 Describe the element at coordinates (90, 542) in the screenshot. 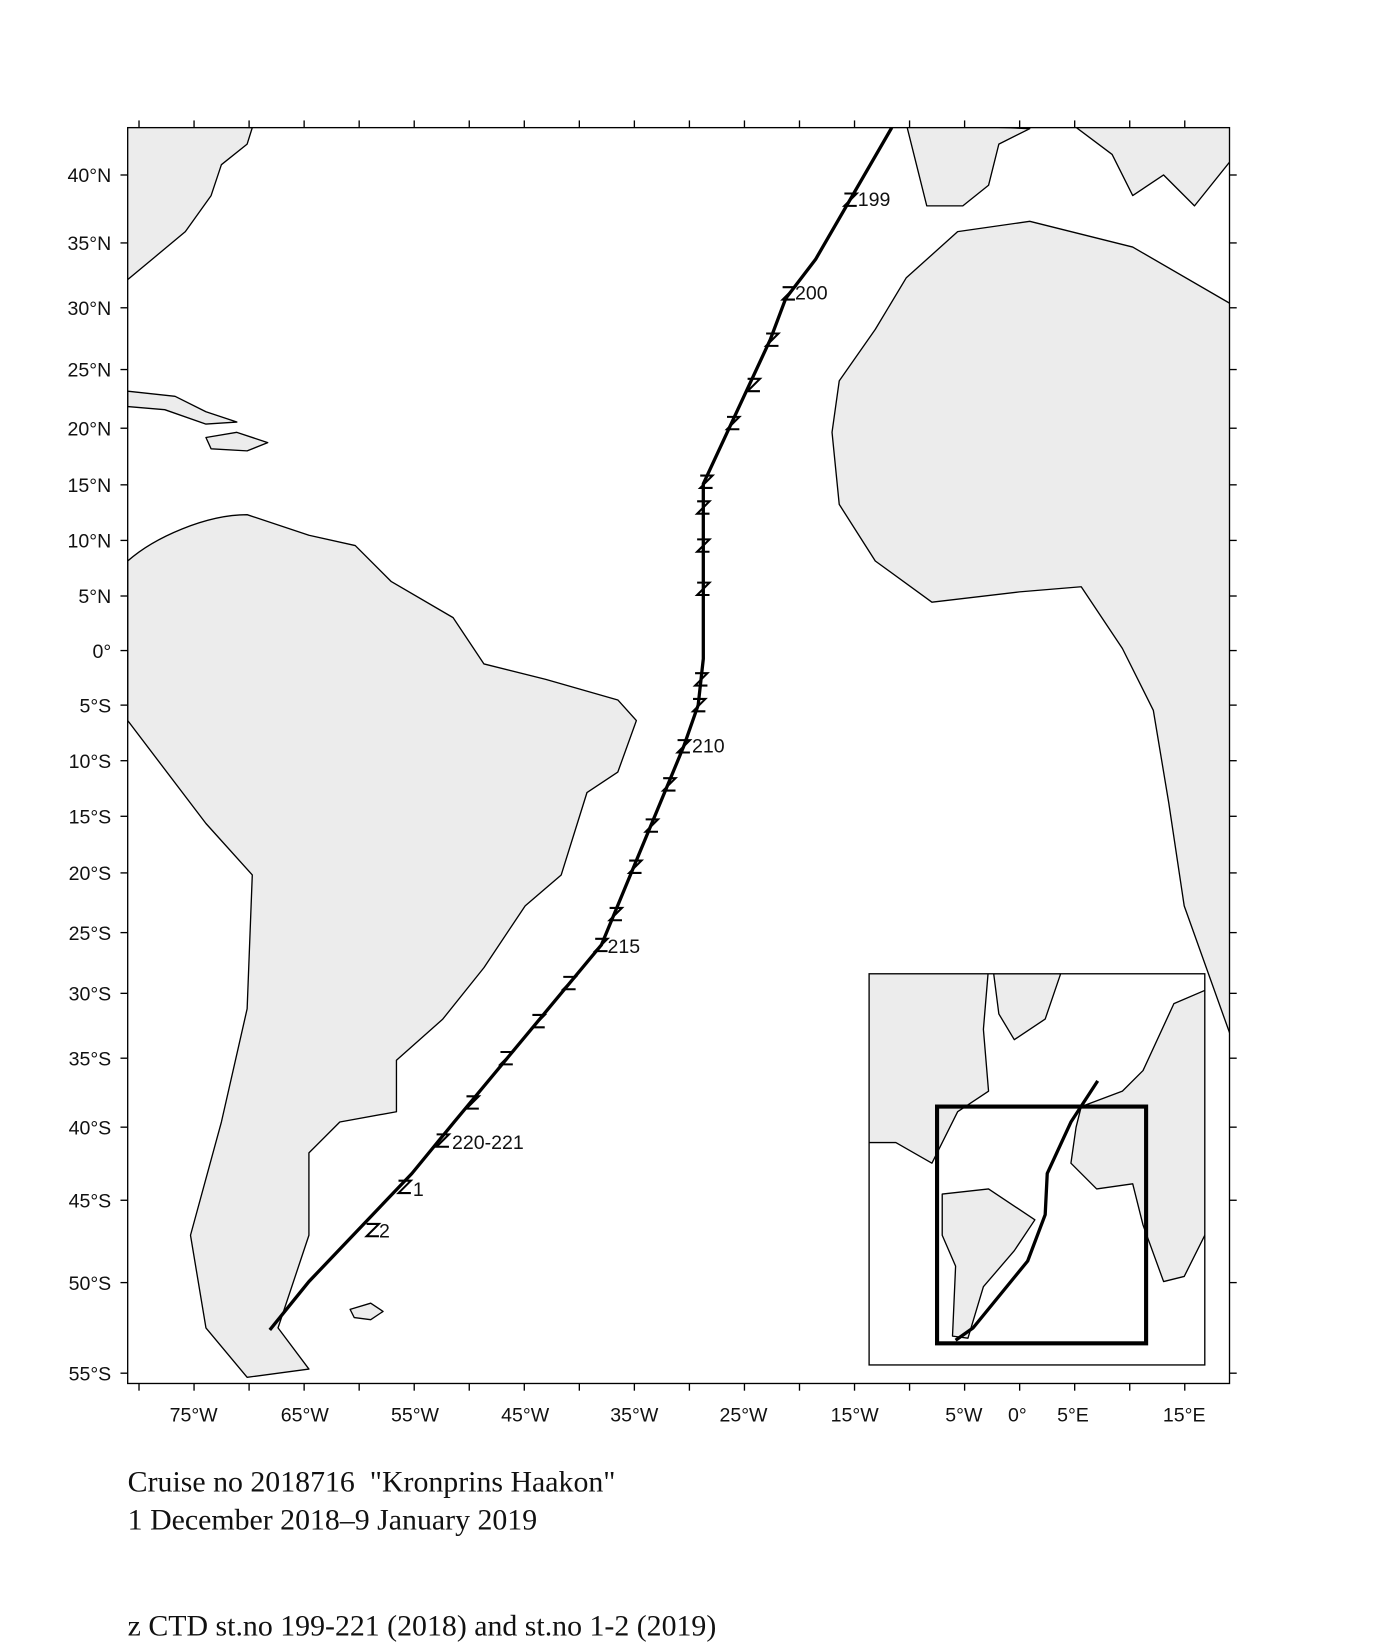

I see `latitude-label: 10°N` at that location.